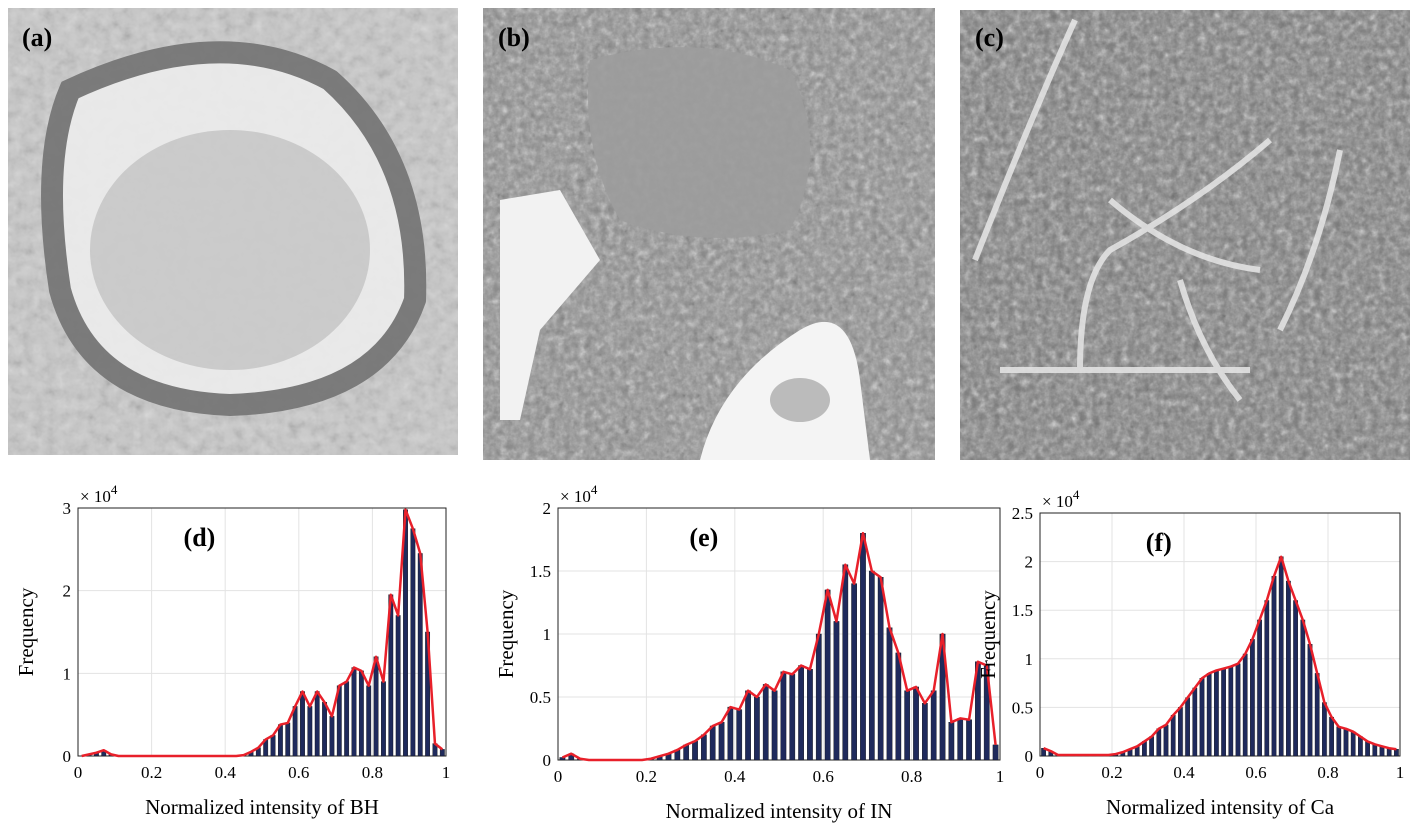 This screenshot has height=829, width=1413. What do you see at coordinates (1022, 513) in the screenshot?
I see `y-tick-label: 2.5` at bounding box center [1022, 513].